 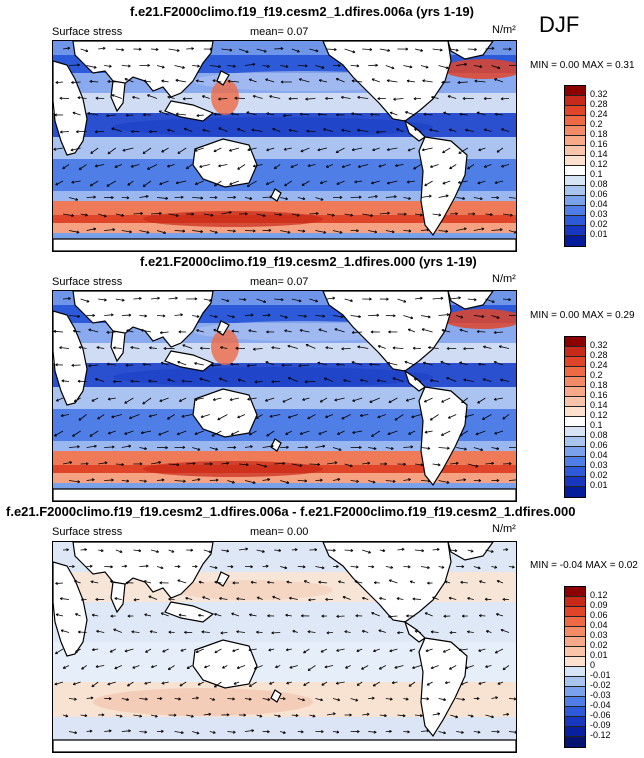 I want to click on panel-diff-min-value: -0.04, so click(x=571, y=565).